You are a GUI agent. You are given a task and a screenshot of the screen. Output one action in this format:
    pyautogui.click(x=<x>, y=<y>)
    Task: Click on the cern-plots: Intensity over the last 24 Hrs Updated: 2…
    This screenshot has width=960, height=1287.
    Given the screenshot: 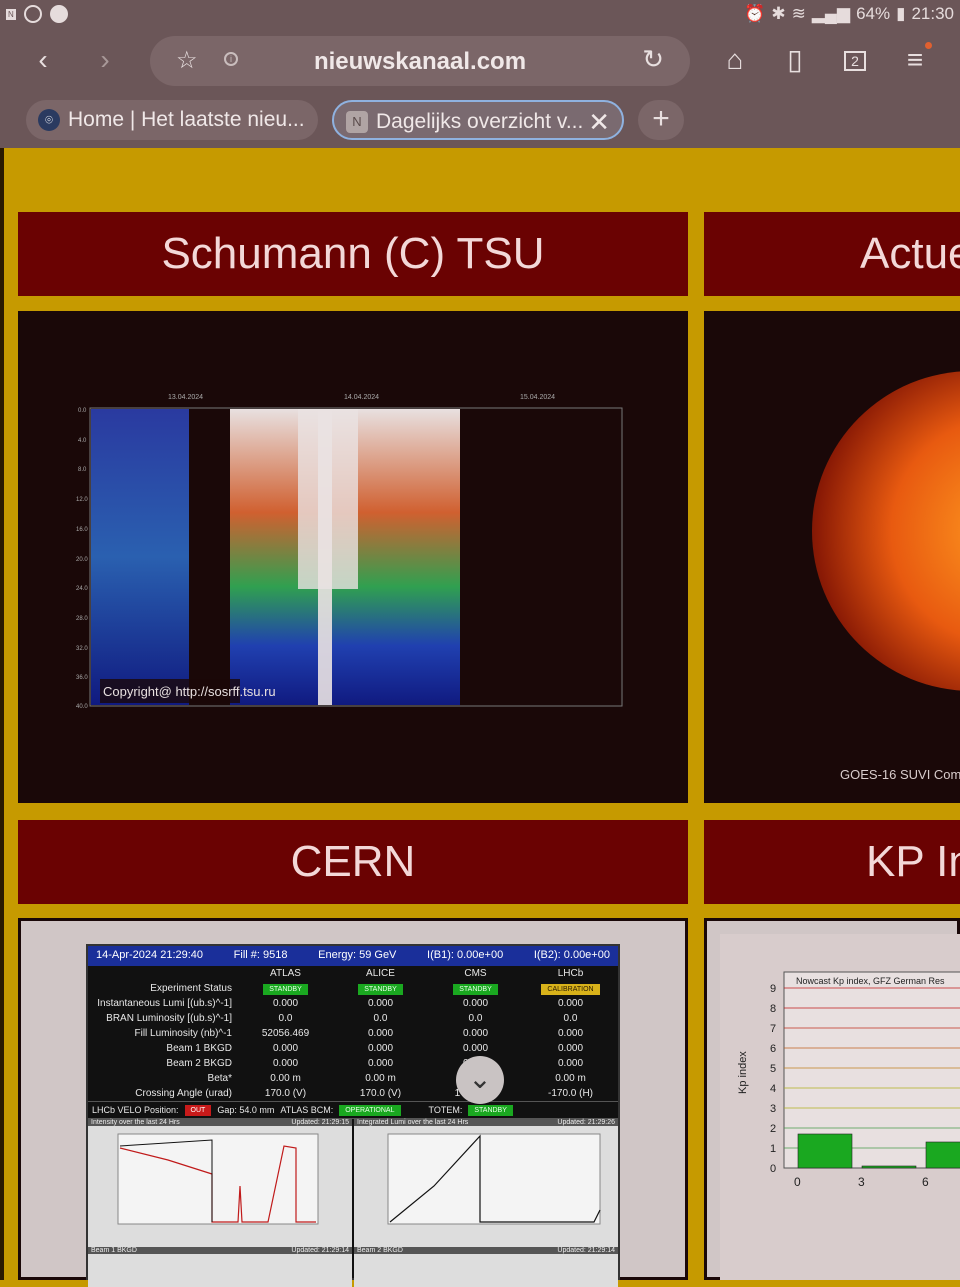 What is the action you would take?
    pyautogui.click(x=353, y=1183)
    